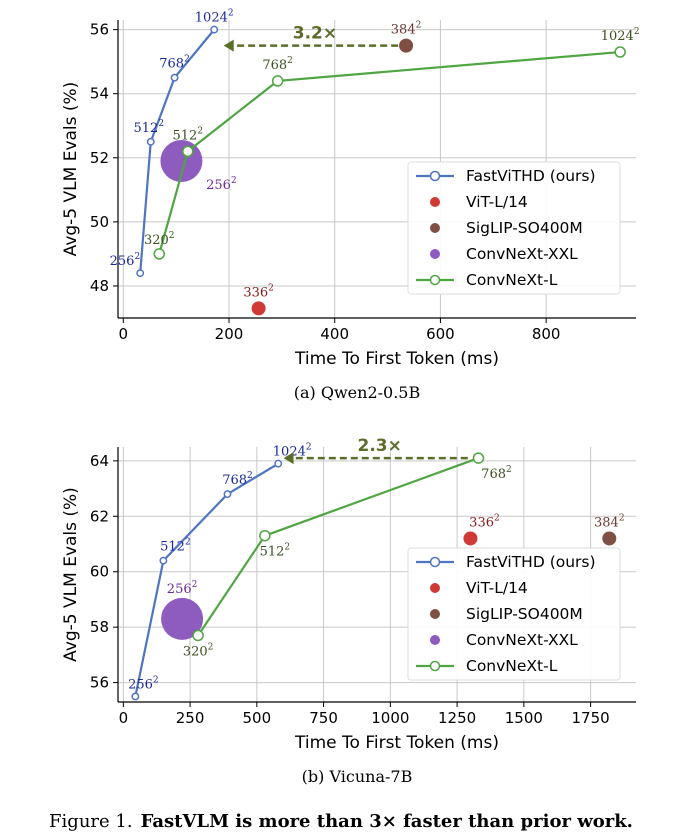 Image resolution: width=682 pixels, height=838 pixels. What do you see at coordinates (440, 334) in the screenshot?
I see `x-tick-label: 600` at bounding box center [440, 334].